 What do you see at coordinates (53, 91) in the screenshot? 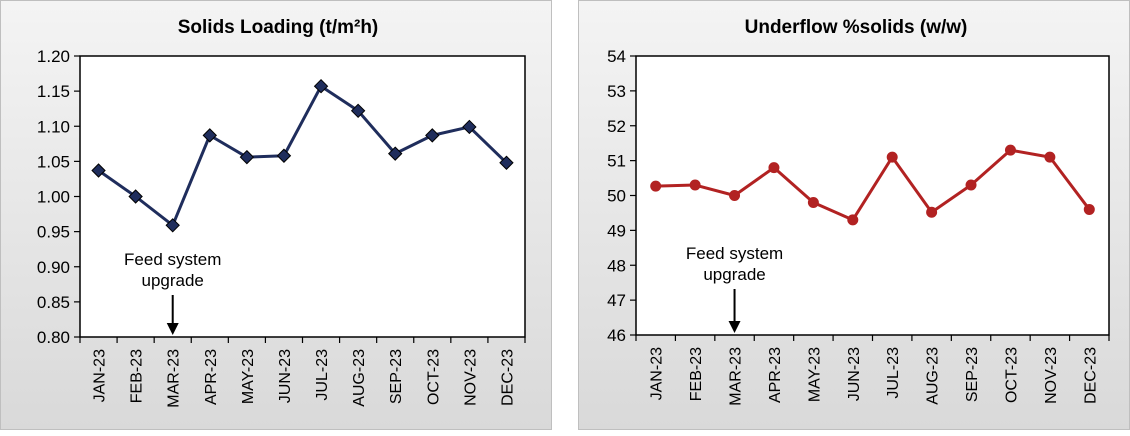
I see `y-tick-label: 1.15` at bounding box center [53, 91].